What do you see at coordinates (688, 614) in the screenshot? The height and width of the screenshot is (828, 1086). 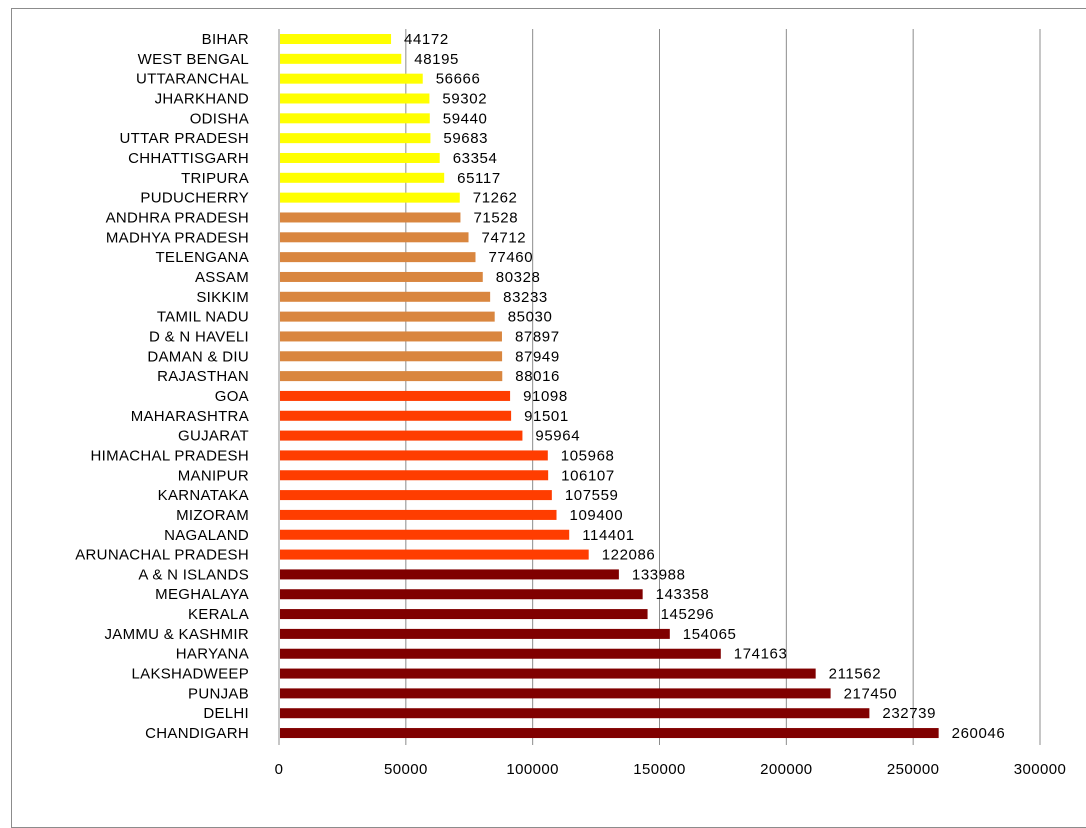 I see `value-label-29: 145296` at bounding box center [688, 614].